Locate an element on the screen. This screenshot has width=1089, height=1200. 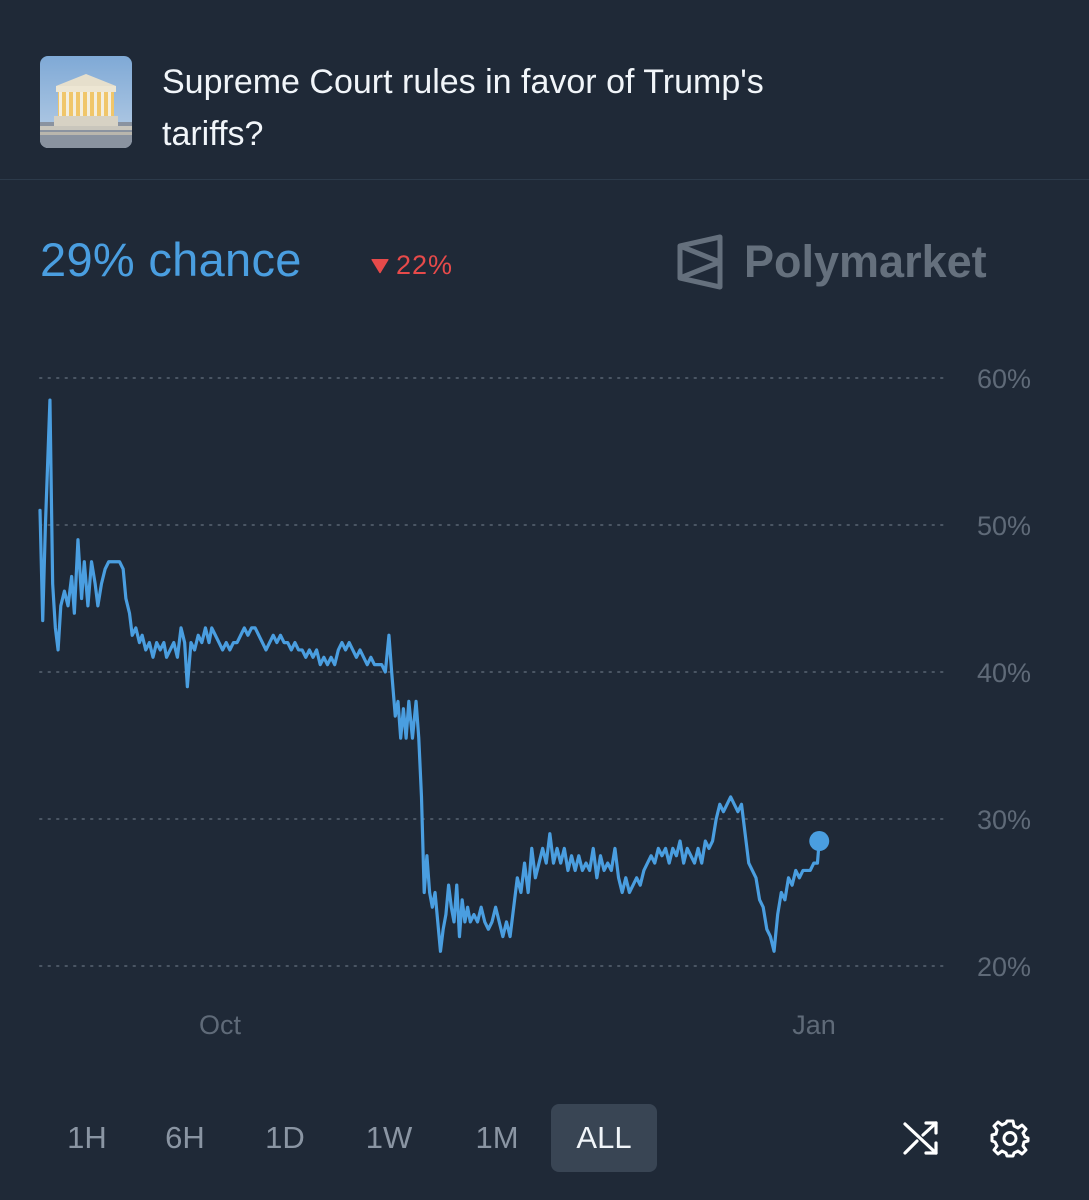
range-button-1w: 1W is located at coordinates (389, 1137).